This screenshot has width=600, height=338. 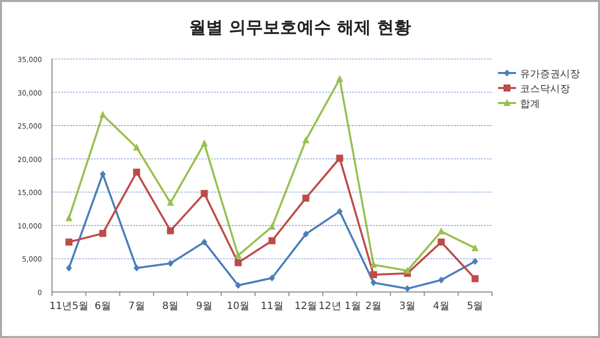 What do you see at coordinates (545, 89) in the screenshot?
I see `legend-label: 코스닥시장` at bounding box center [545, 89].